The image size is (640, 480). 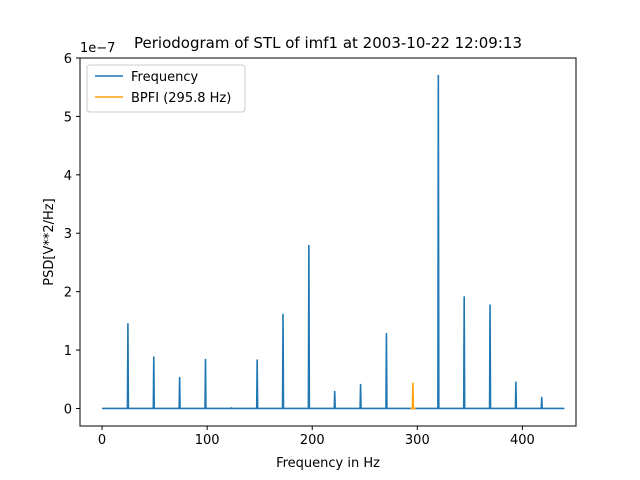 I want to click on y-offset-label: 1e−7, so click(x=97, y=48).